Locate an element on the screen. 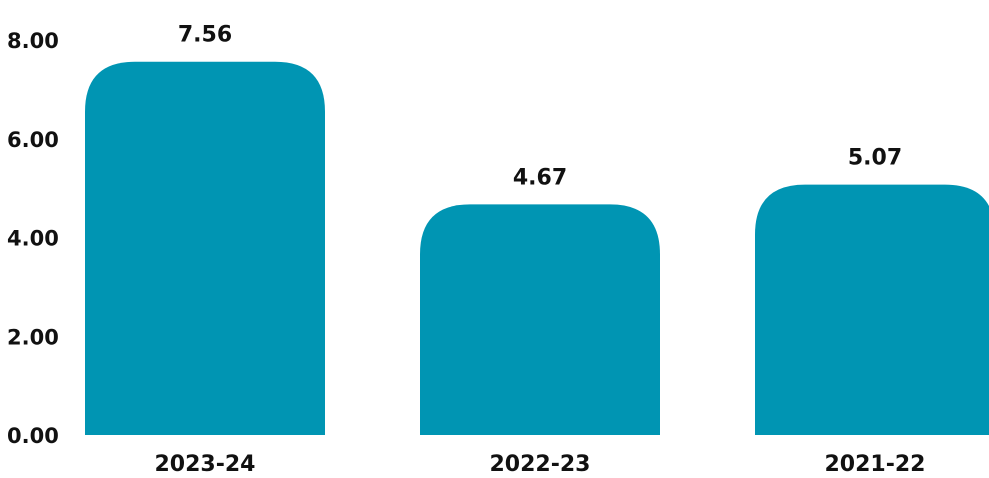 This screenshot has width=989, height=478. y-tick-label: 2.00 is located at coordinates (33, 337).